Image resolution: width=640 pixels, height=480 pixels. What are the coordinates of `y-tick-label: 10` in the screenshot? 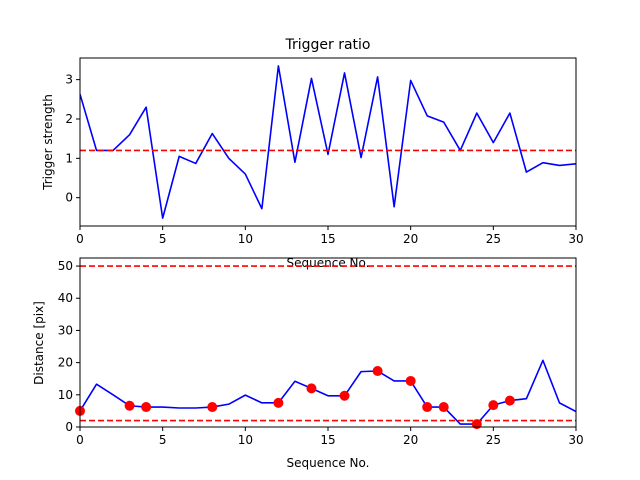 It's located at (65, 395).